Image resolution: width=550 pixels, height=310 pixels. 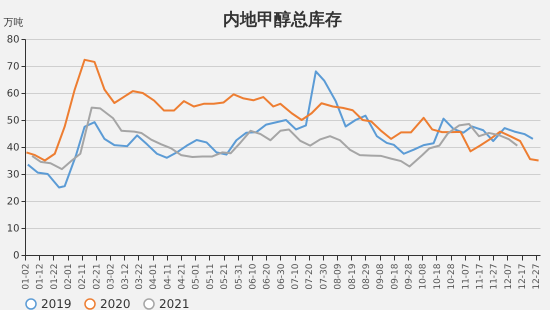 I want to click on x-tick-label: 01-02, so click(x=27, y=277).